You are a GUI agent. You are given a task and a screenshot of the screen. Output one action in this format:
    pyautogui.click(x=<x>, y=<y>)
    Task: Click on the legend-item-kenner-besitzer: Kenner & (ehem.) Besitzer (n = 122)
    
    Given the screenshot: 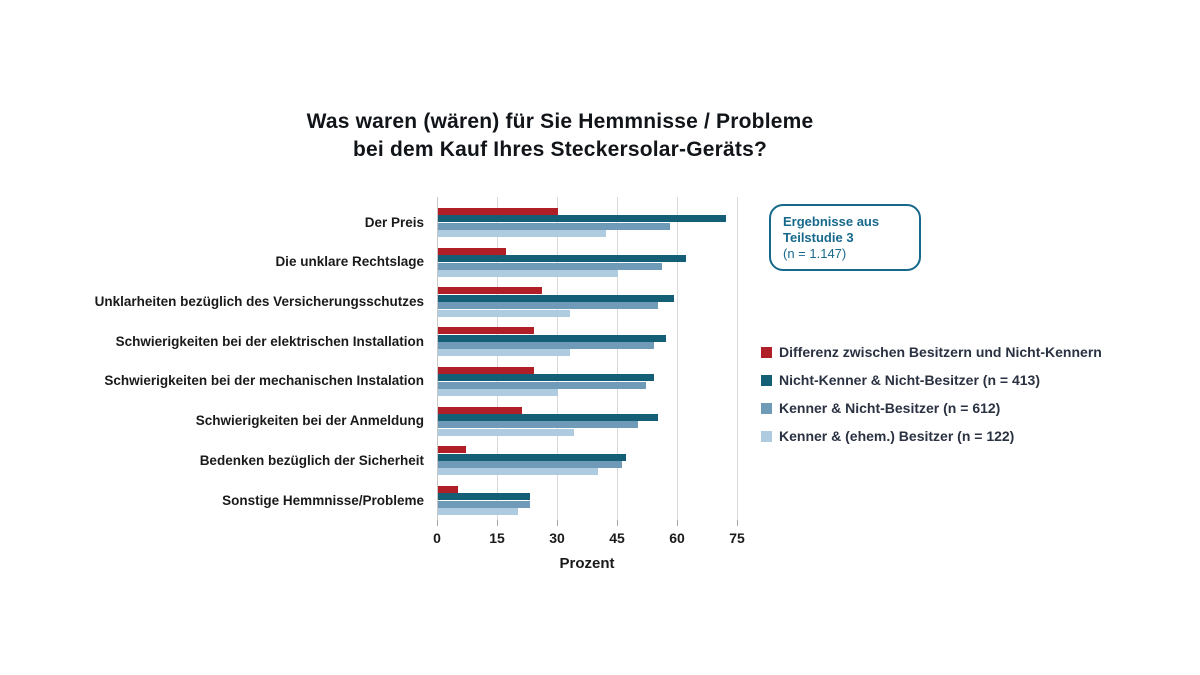 What is the action you would take?
    pyautogui.click(x=931, y=436)
    